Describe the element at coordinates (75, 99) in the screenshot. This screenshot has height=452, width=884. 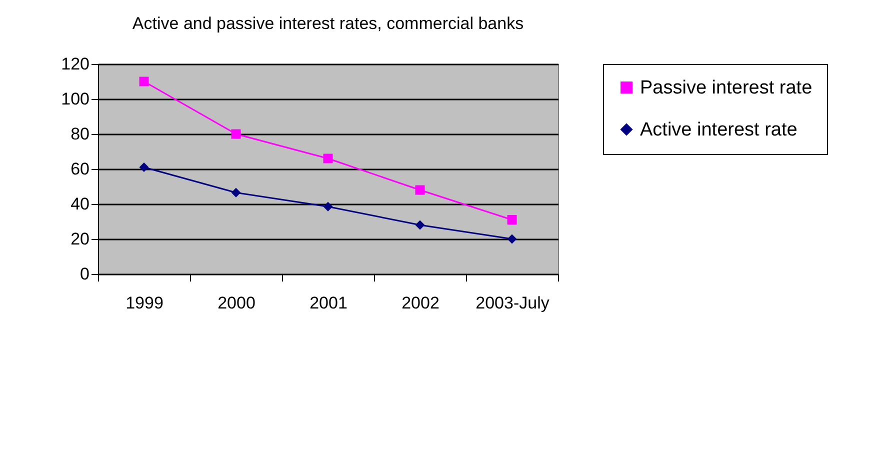
I see `y-tick-label: 100` at that location.